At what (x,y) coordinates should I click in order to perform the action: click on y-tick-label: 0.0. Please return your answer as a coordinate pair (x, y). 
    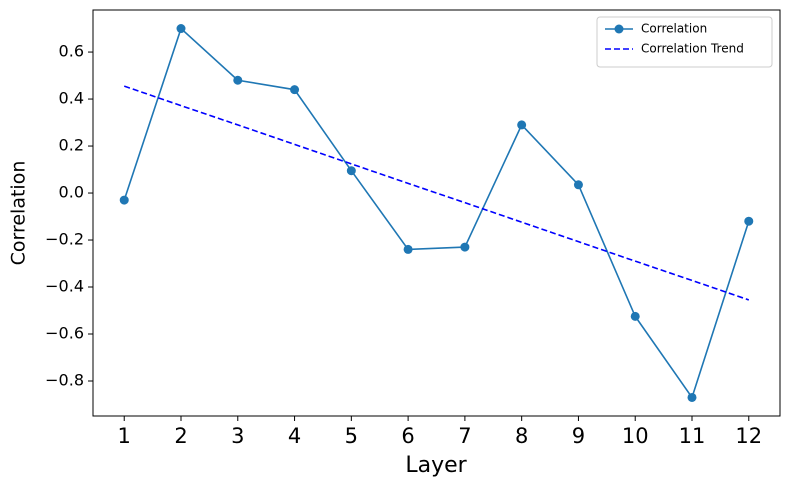
    Looking at the image, I should click on (71, 192).